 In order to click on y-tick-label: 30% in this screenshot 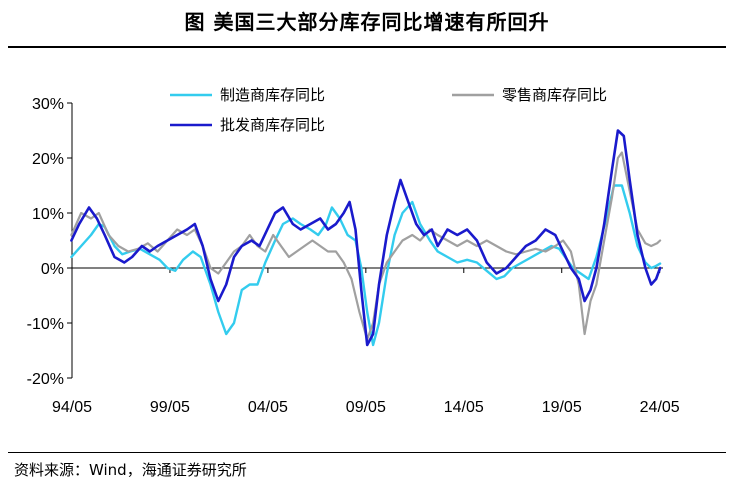, I will do `click(48, 104)`.